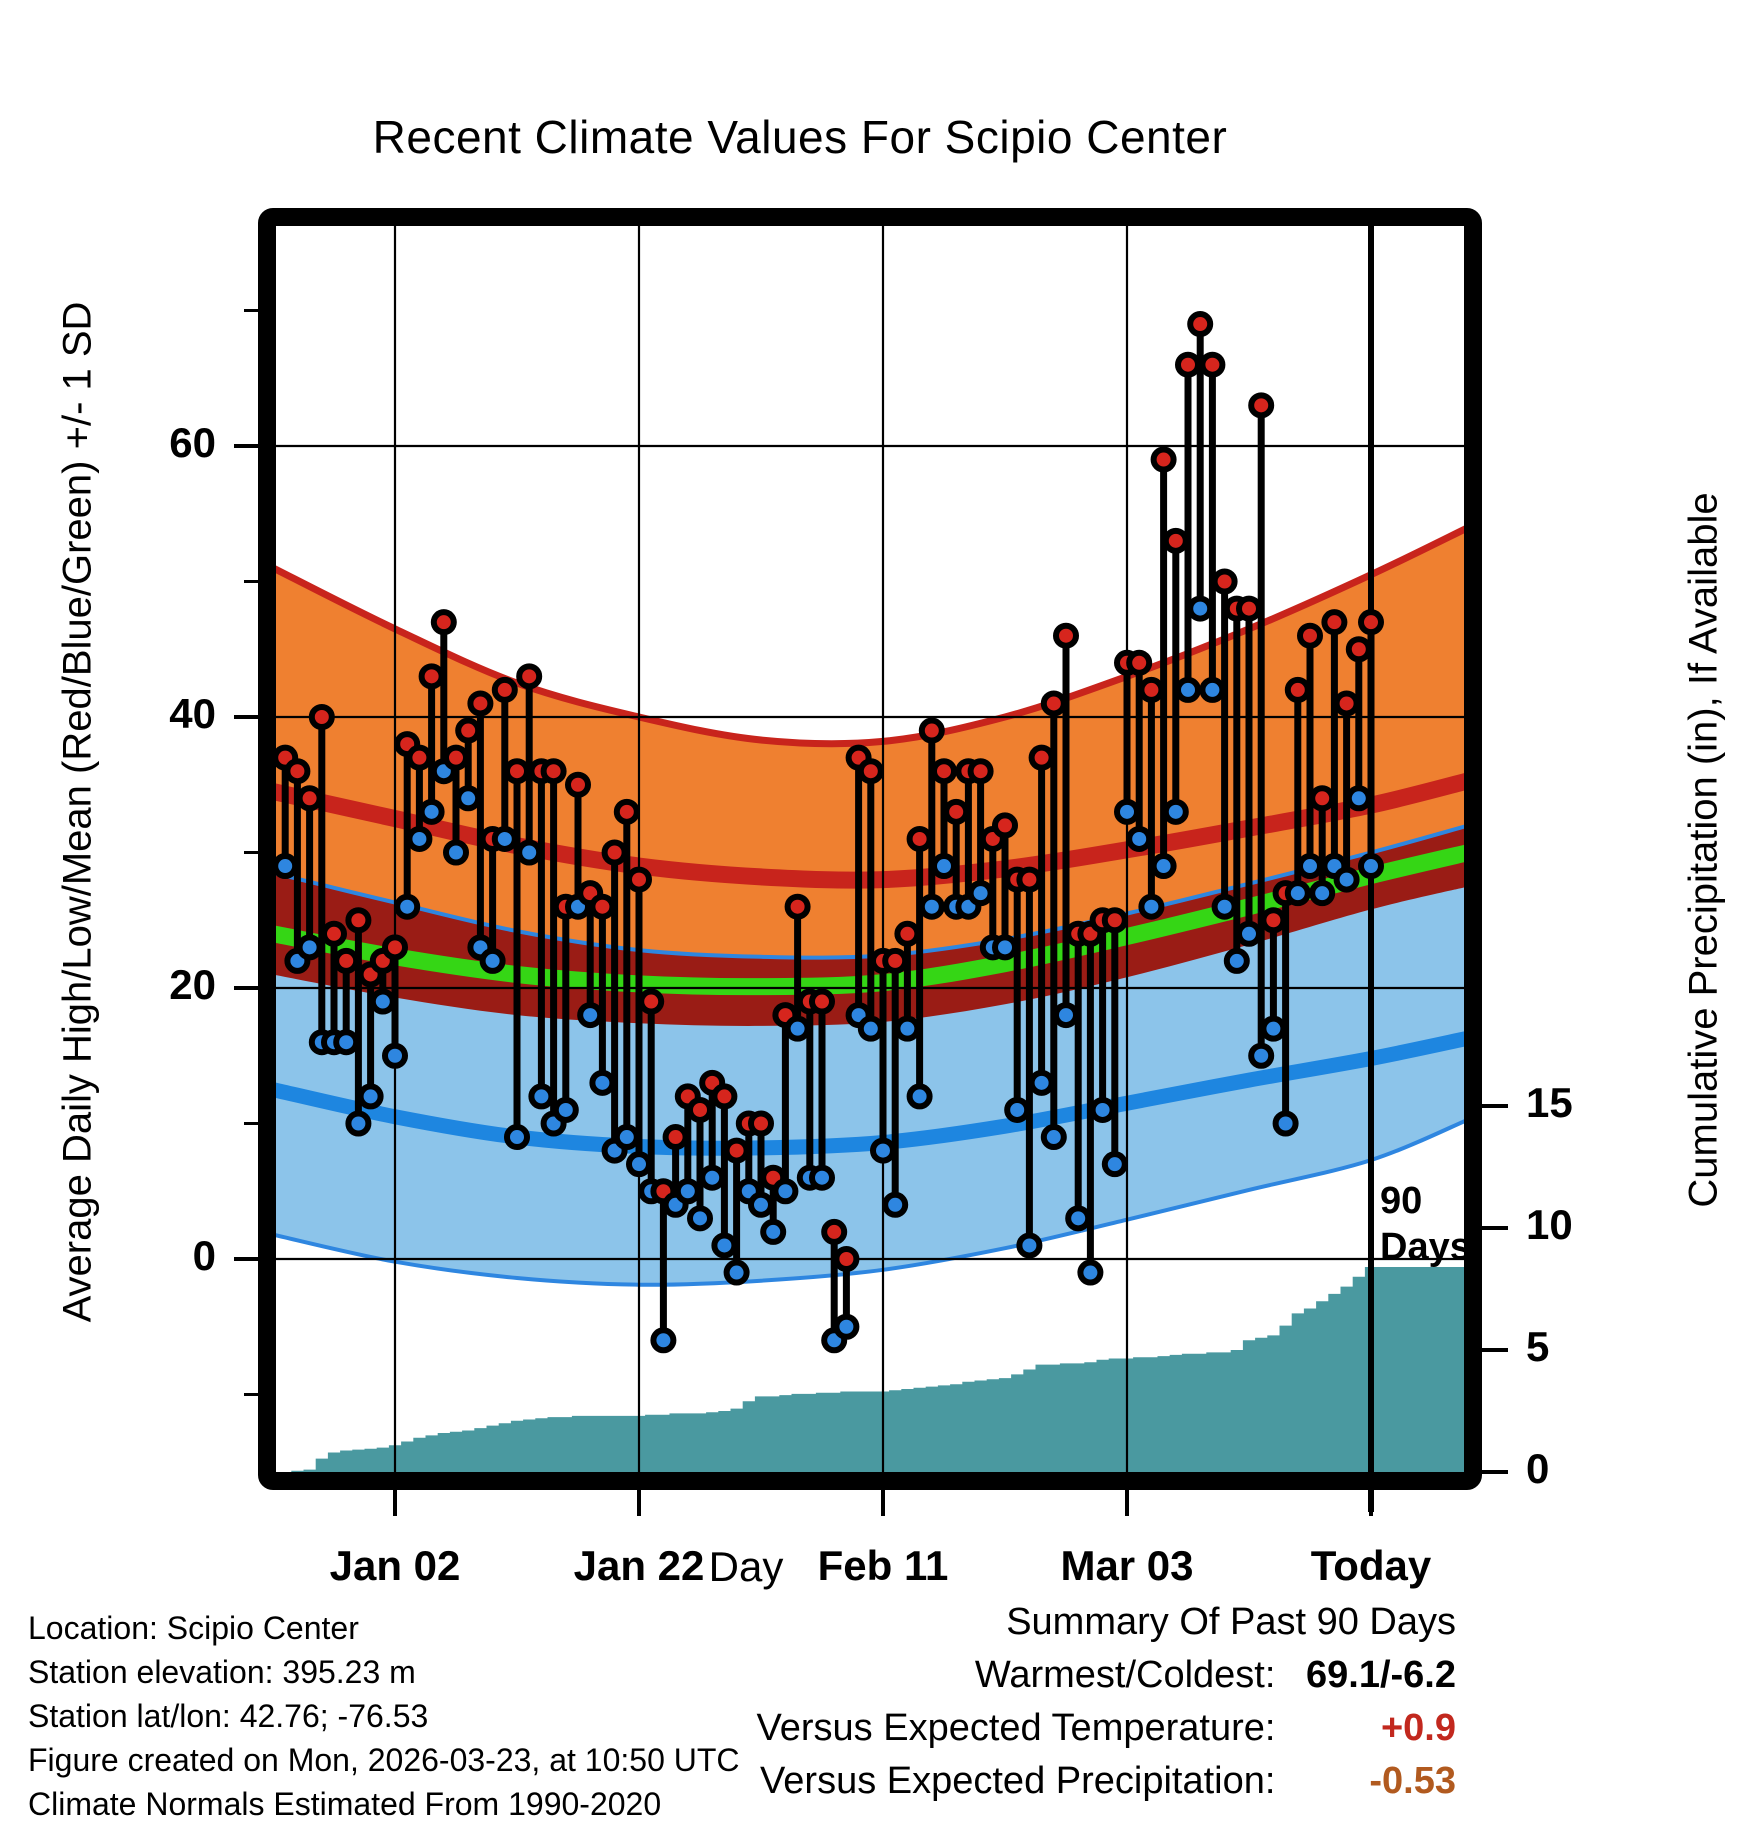 The width and height of the screenshot is (1748, 1828). I want to click on climate-normals-note: Climate Normals Estimated From 1990-2020, so click(345, 1804).